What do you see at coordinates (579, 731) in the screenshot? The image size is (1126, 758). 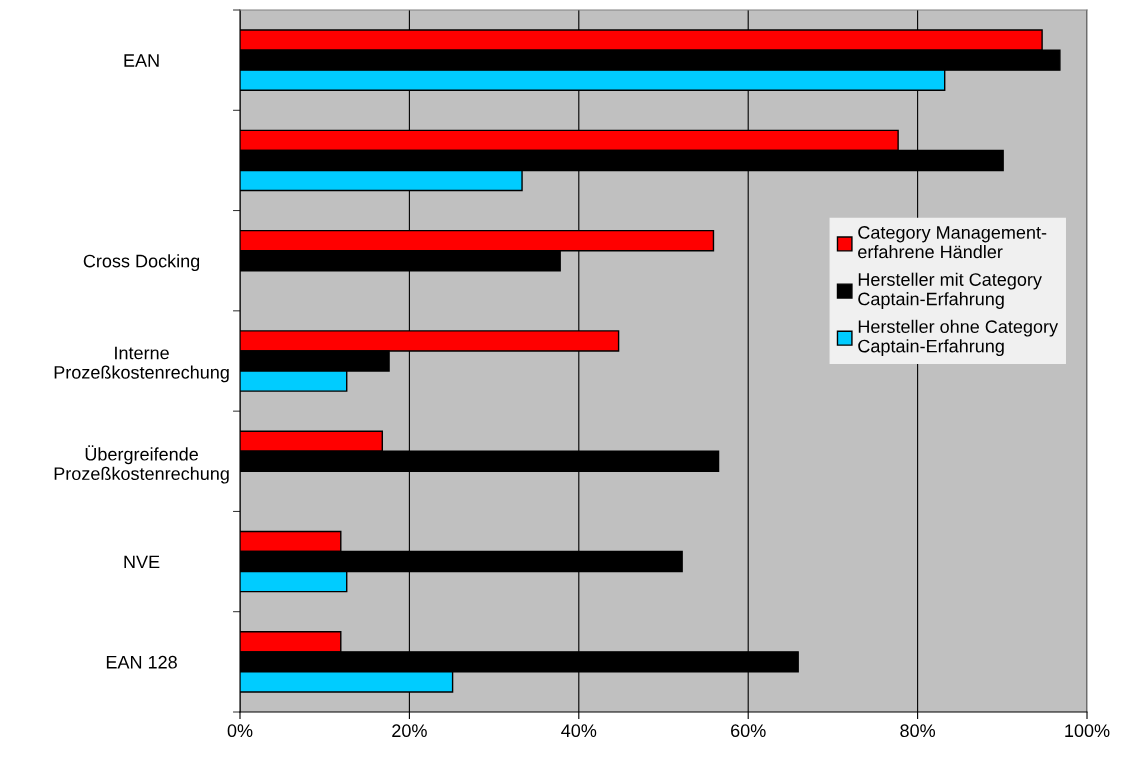 I see `x-tick-label: 40%` at bounding box center [579, 731].